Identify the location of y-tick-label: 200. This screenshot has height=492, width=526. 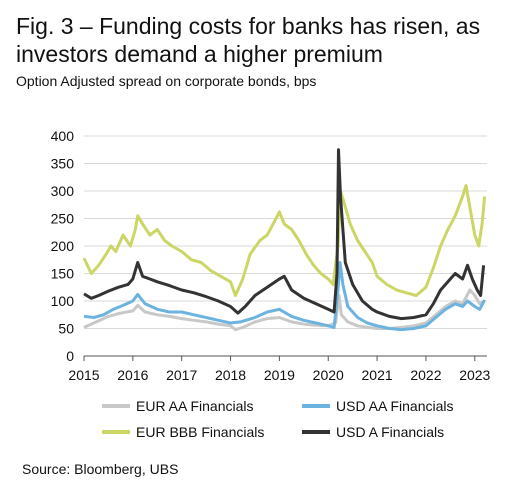
(63, 246).